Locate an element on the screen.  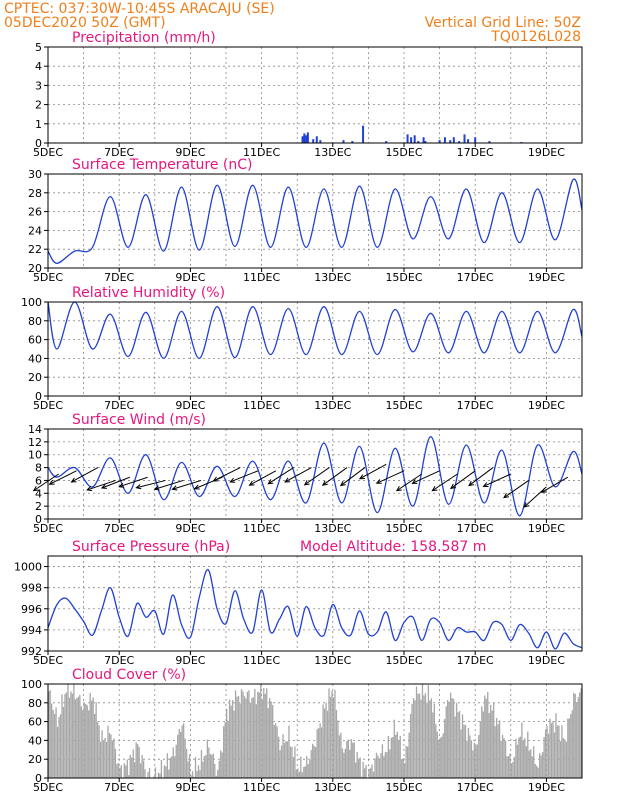
y-tick-label: 996 is located at coordinates (31, 609).